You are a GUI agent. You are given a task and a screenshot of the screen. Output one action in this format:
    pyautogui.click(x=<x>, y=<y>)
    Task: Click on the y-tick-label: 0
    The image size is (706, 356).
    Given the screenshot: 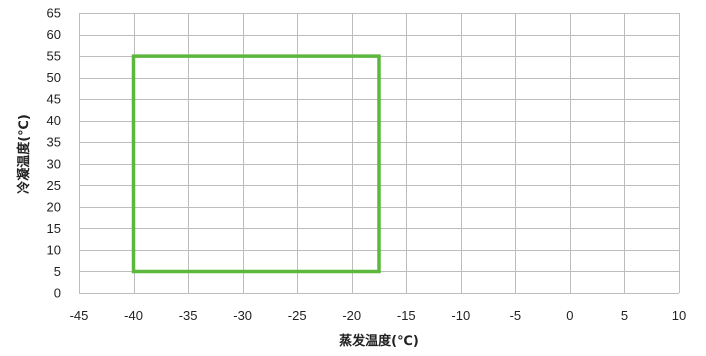 What is the action you would take?
    pyautogui.click(x=57, y=293)
    